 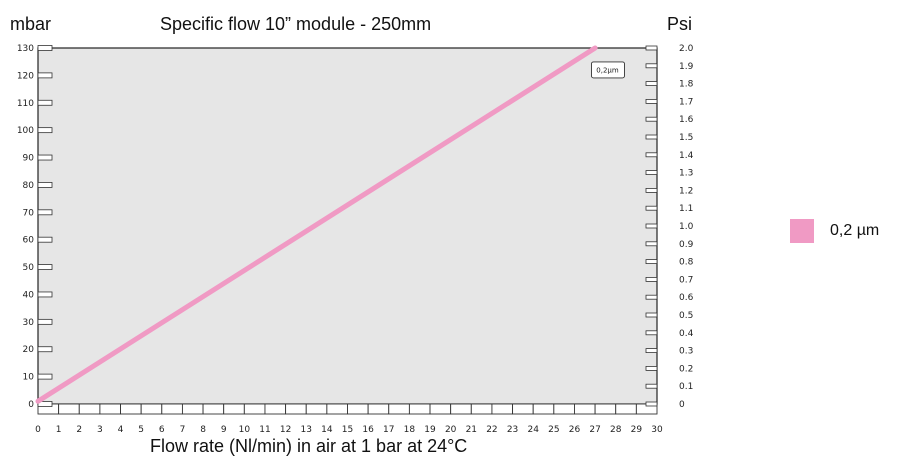 I want to click on y-tick-label: 120, so click(x=25, y=76).